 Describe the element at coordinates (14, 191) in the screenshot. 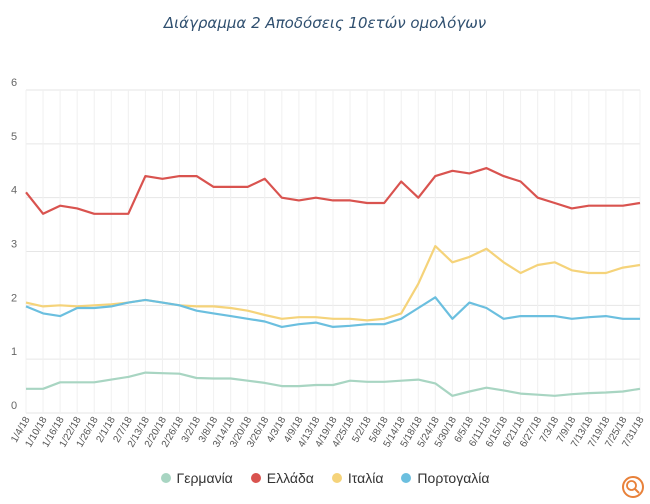

I see `y-tick-label: 4` at that location.